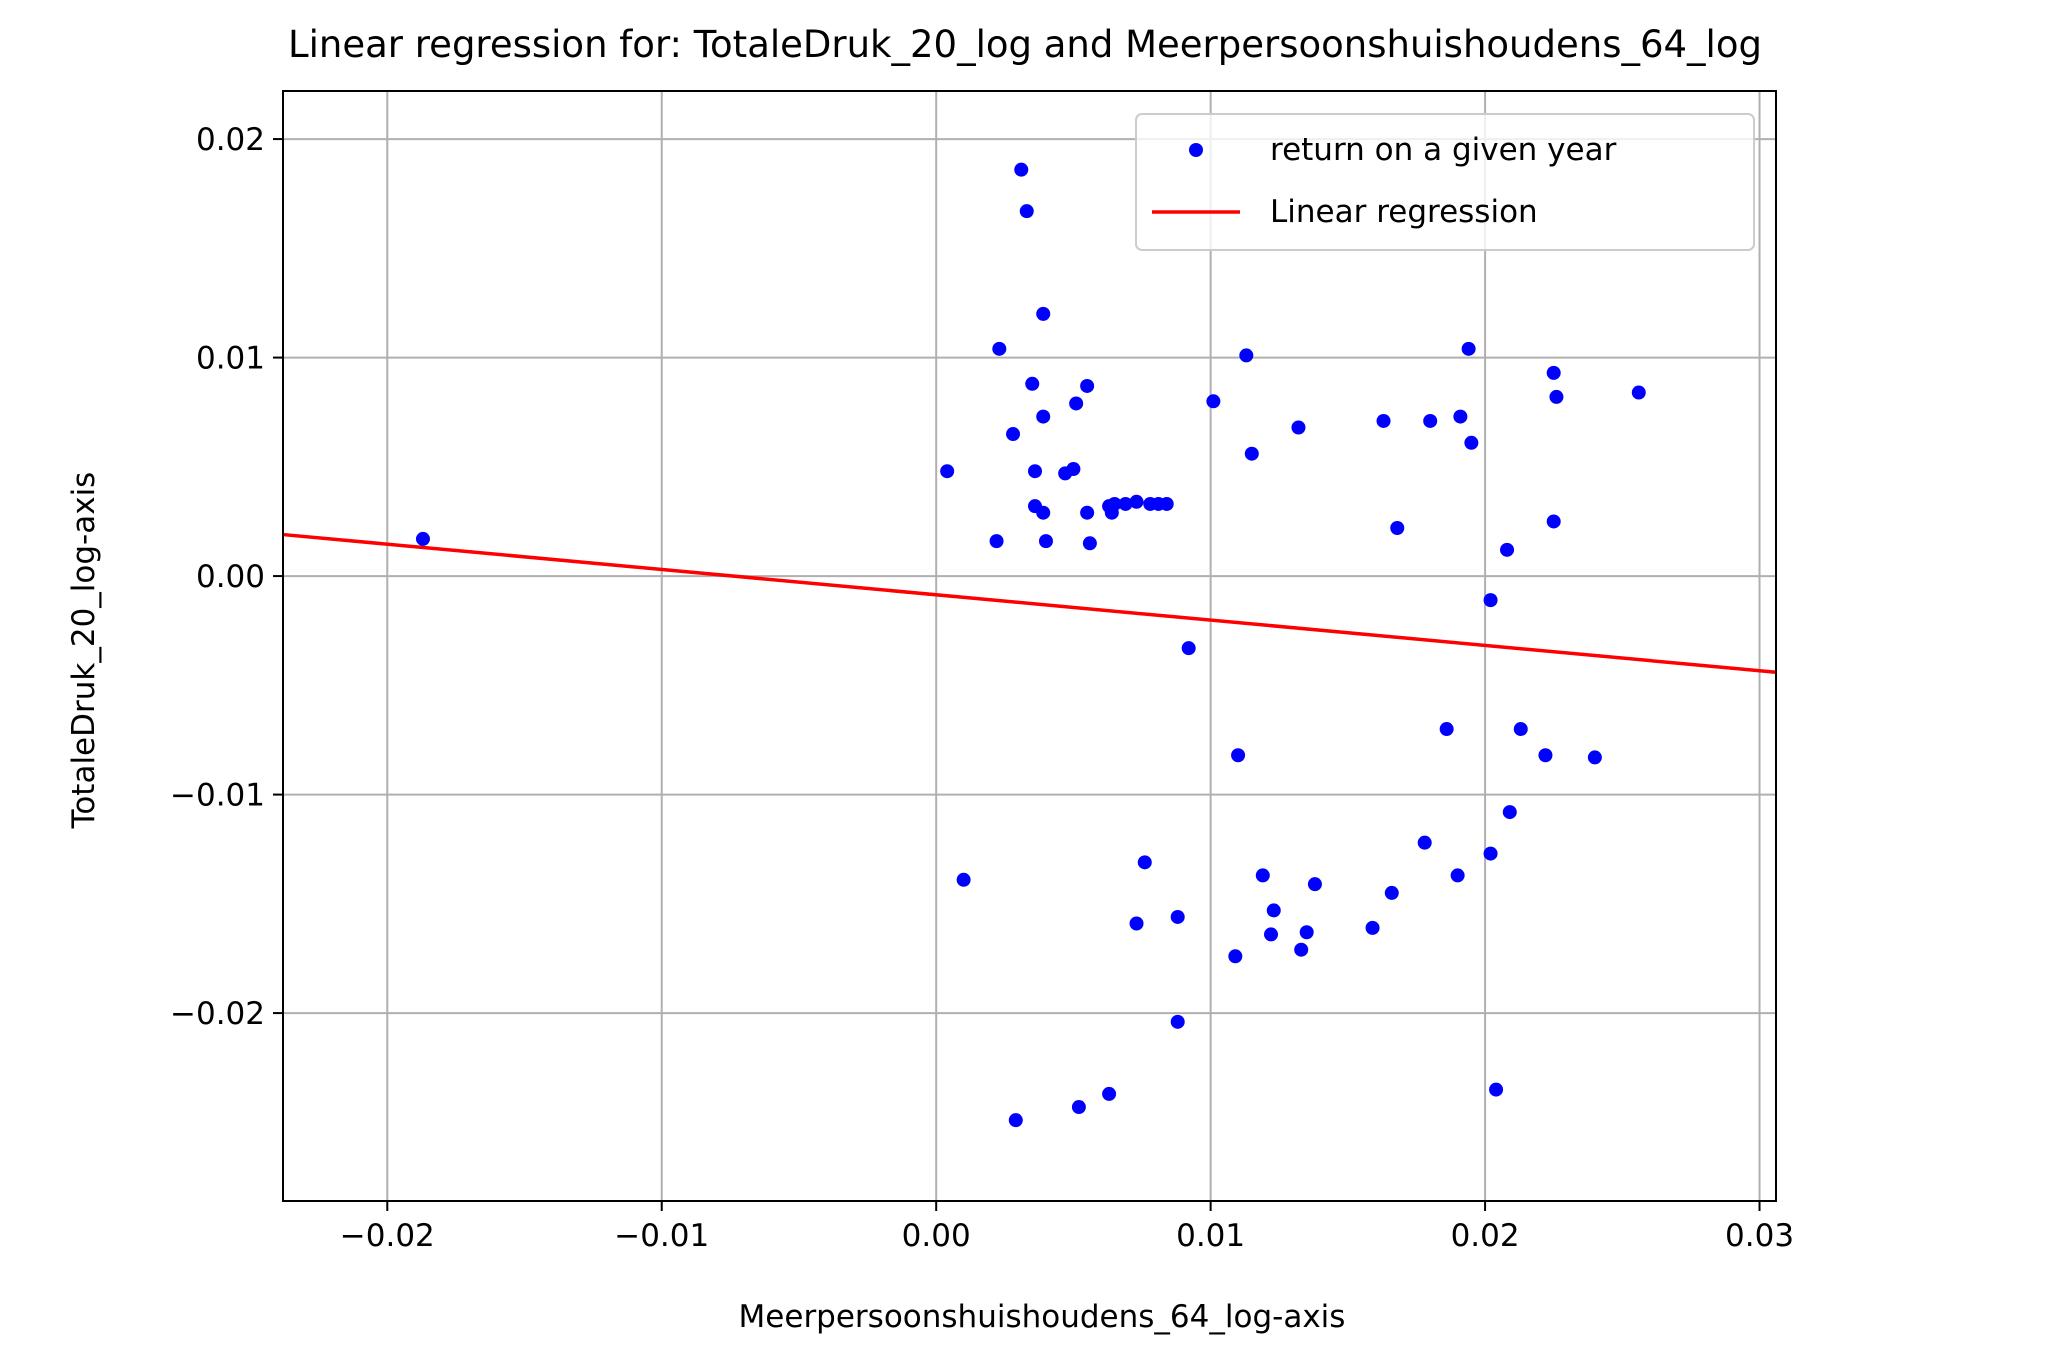 The width and height of the screenshot is (2052, 1362). I want to click on x-tick-label: 0.01, so click(1210, 1236).